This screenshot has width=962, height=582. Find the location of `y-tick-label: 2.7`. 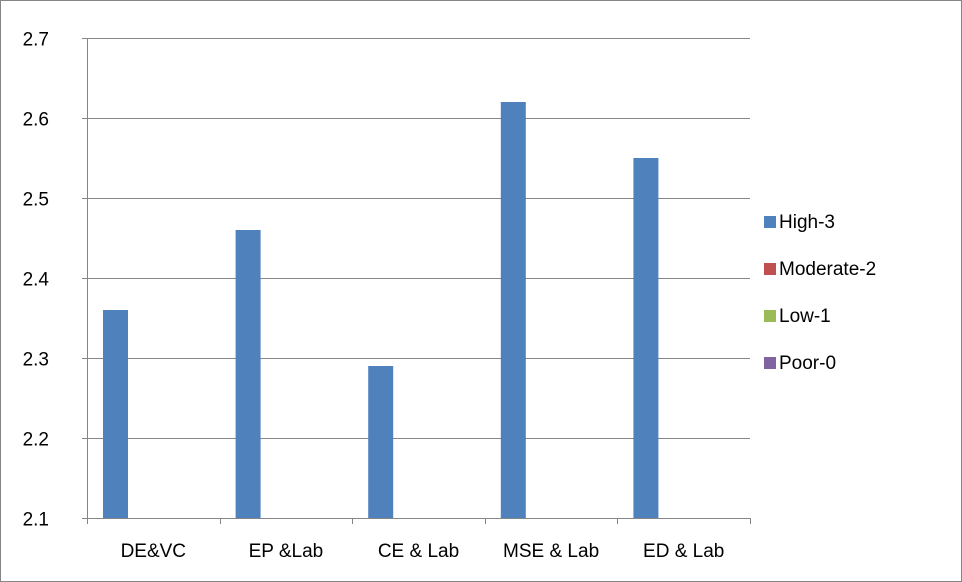

y-tick-label: 2.7 is located at coordinates (36, 40).